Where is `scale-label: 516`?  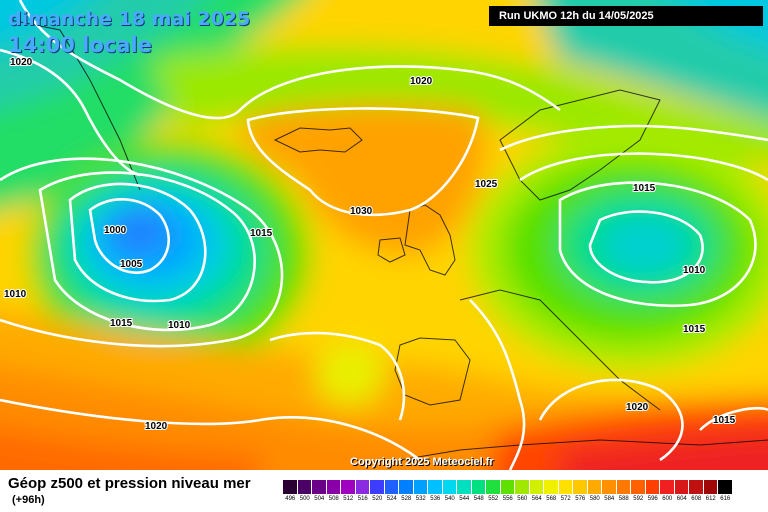 scale-label: 516 is located at coordinates (362, 499).